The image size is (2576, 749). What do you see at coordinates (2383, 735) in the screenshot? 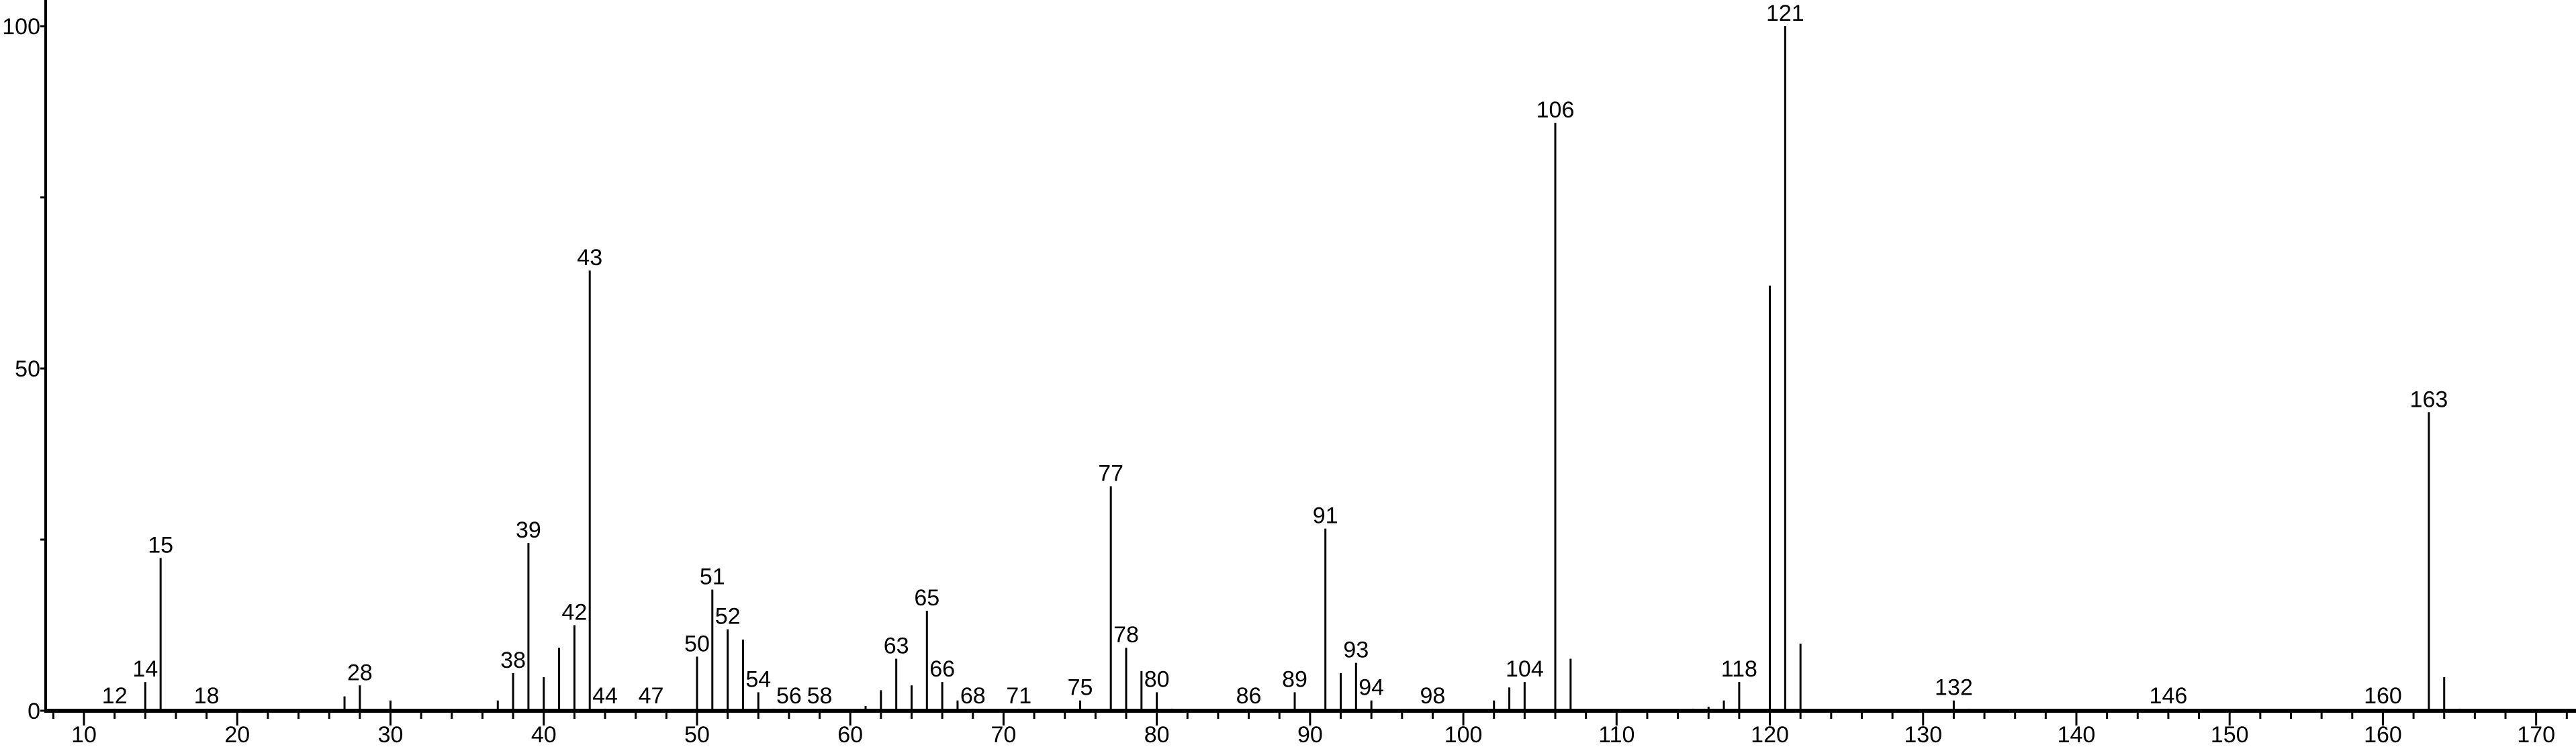
I see `x-tick-label: 160` at bounding box center [2383, 735].